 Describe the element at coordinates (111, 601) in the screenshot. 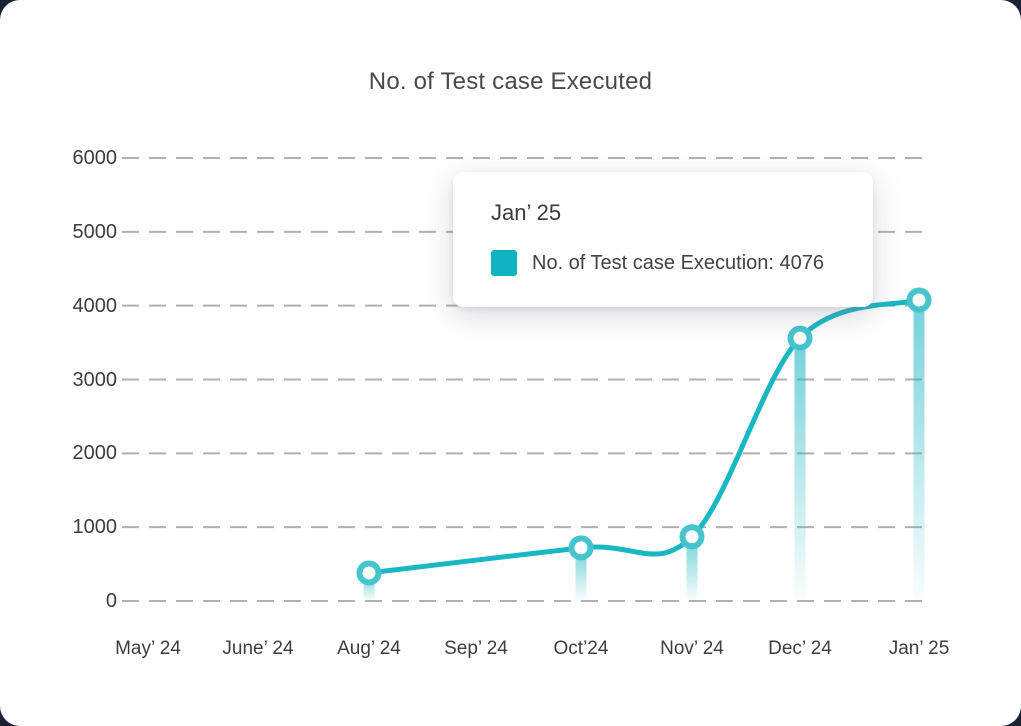

I see `y-axis-label: 0` at that location.